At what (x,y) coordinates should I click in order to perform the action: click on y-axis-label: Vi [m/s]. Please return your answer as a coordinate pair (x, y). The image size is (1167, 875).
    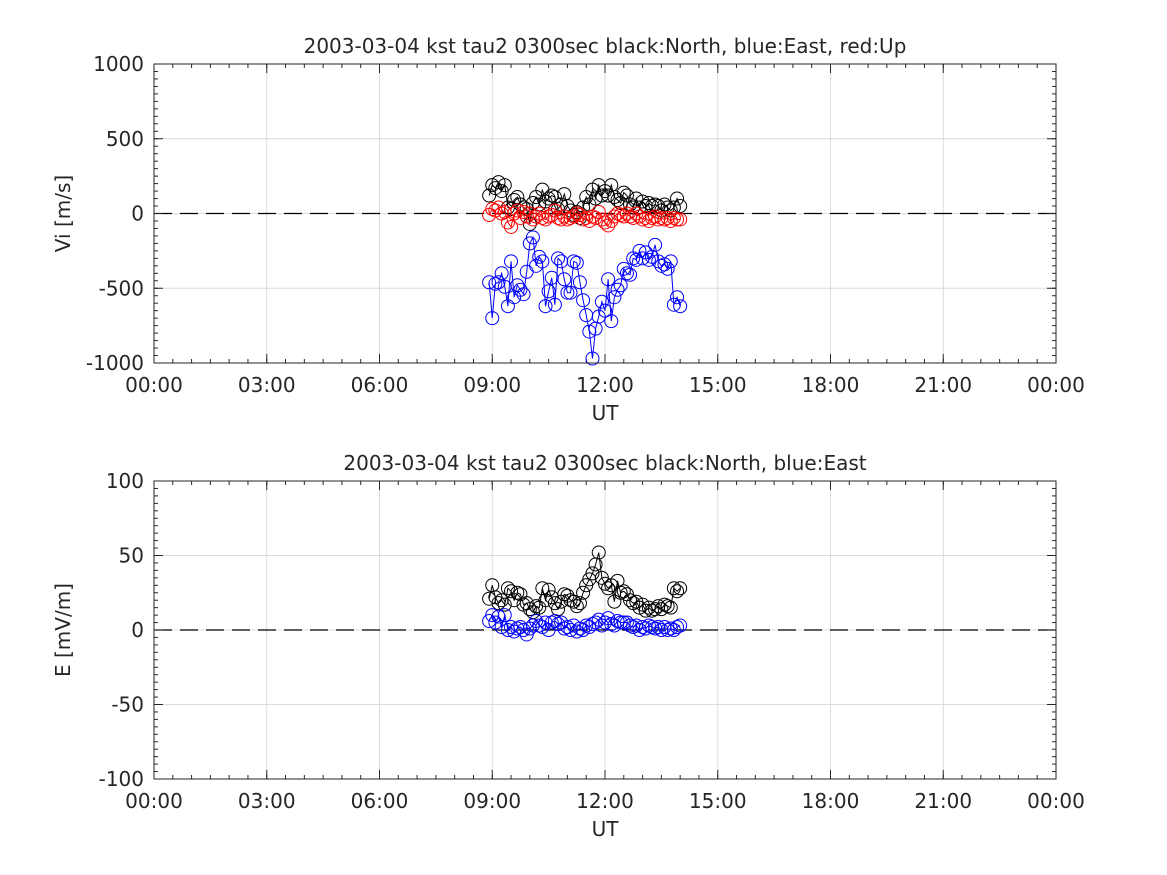
    Looking at the image, I should click on (63, 213).